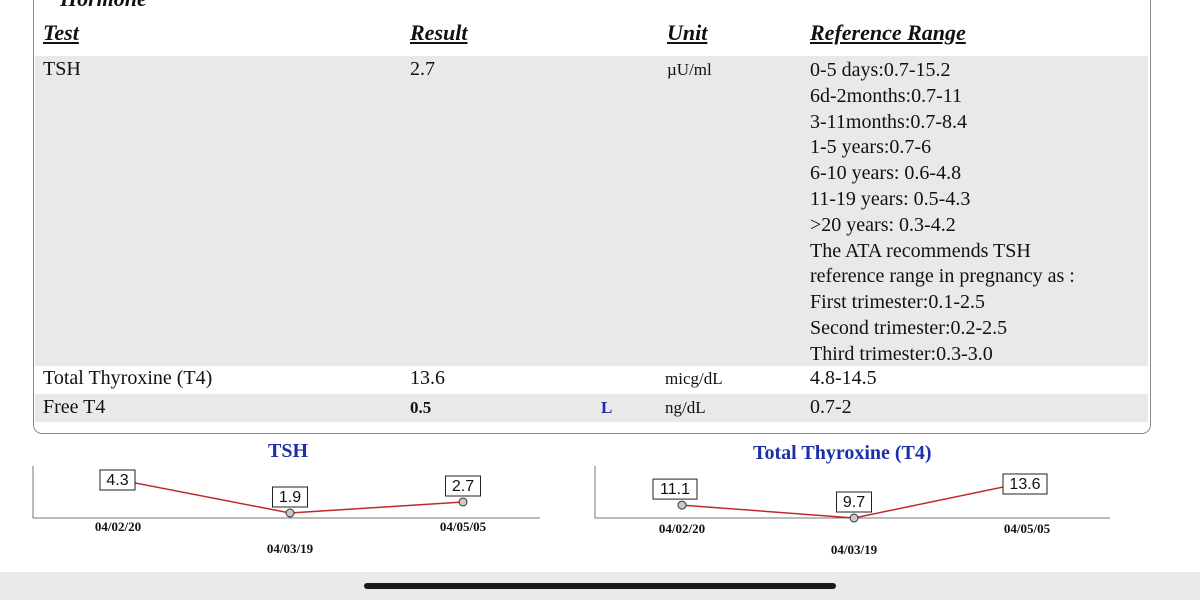 The image size is (1200, 600). Describe the element at coordinates (103, 6) in the screenshot. I see `section-title: Hormone` at that location.